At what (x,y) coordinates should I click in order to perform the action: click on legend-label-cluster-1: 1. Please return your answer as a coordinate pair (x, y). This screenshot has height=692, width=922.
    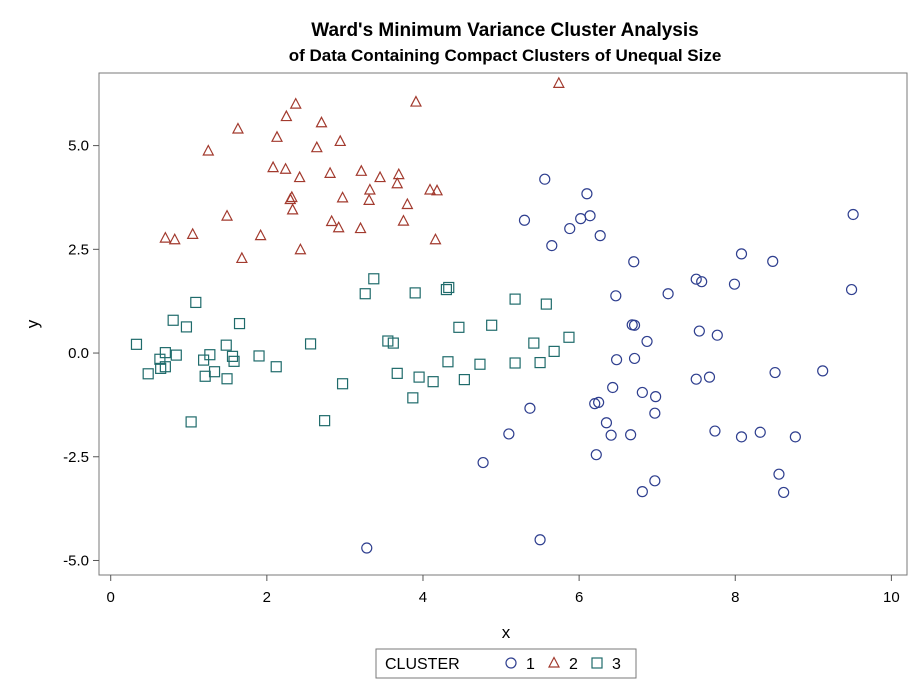
    Looking at the image, I should click on (530, 664).